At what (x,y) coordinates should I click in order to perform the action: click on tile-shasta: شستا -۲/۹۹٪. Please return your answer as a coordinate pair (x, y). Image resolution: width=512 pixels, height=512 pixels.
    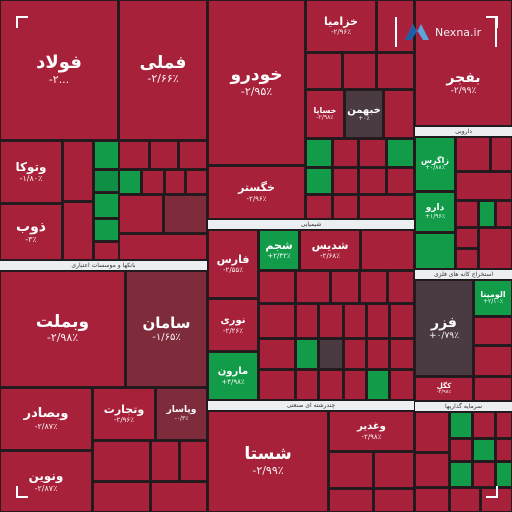
    Looking at the image, I should click on (268, 461).